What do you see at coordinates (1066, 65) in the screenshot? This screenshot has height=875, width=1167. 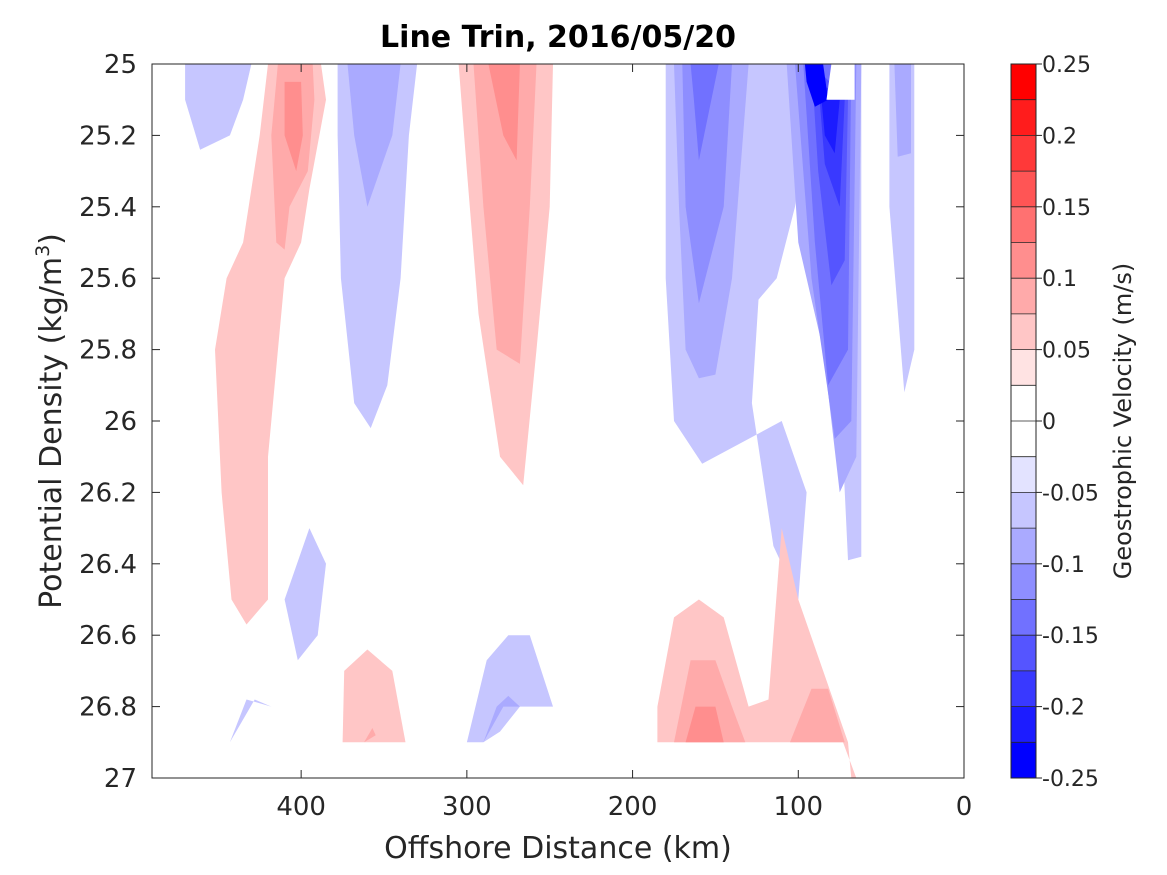 I see `colorbar-tick-label: 0.25` at bounding box center [1066, 65].